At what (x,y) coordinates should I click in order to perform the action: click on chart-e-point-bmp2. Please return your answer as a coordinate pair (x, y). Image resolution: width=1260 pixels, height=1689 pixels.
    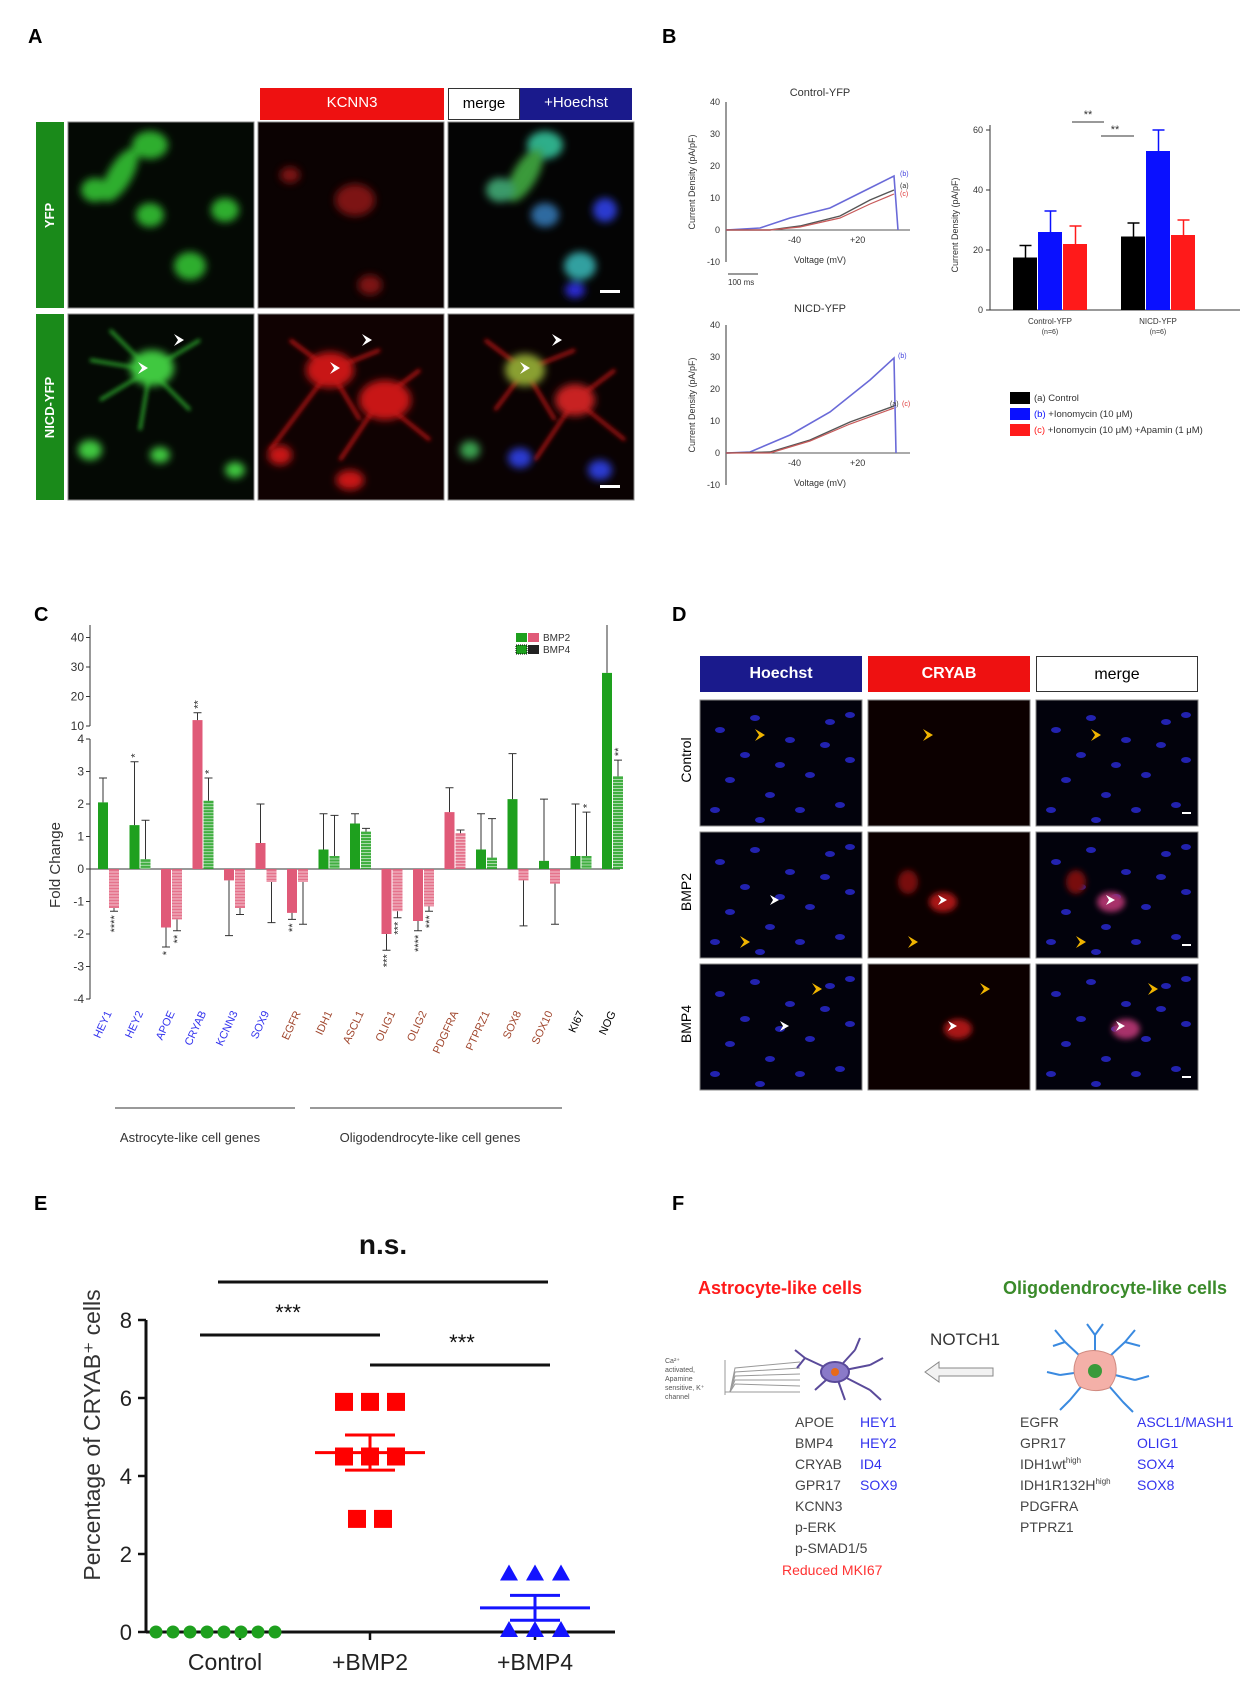
    Looking at the image, I should click on (357, 1518).